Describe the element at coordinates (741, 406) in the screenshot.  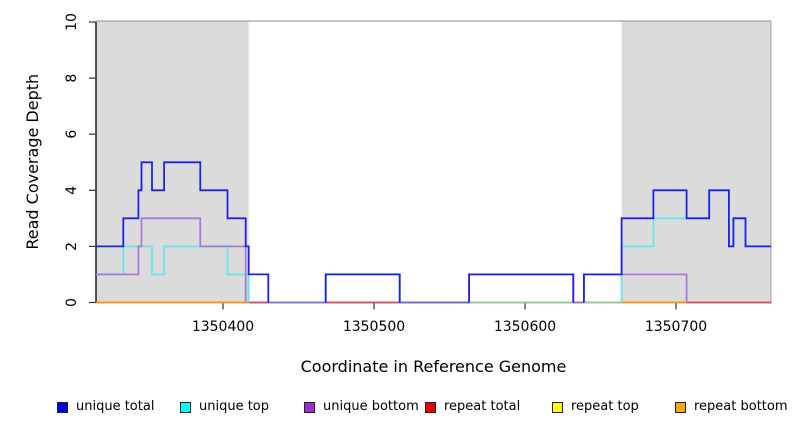
I see `legend-label: repeat bottom` at that location.